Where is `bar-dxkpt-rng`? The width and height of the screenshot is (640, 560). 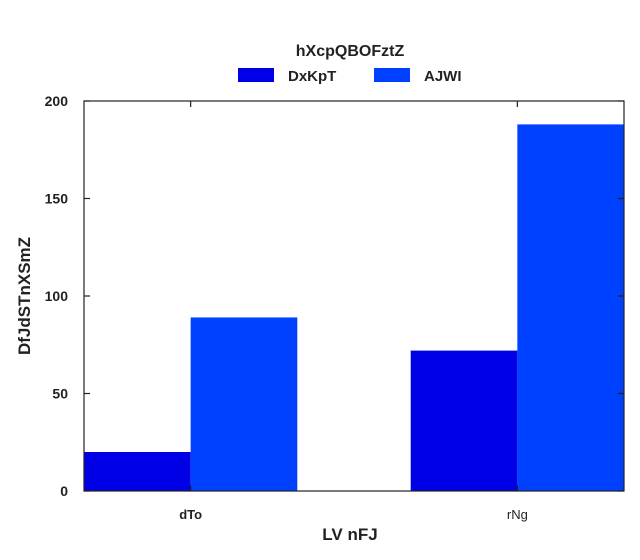 bar-dxkpt-rng is located at coordinates (464, 420).